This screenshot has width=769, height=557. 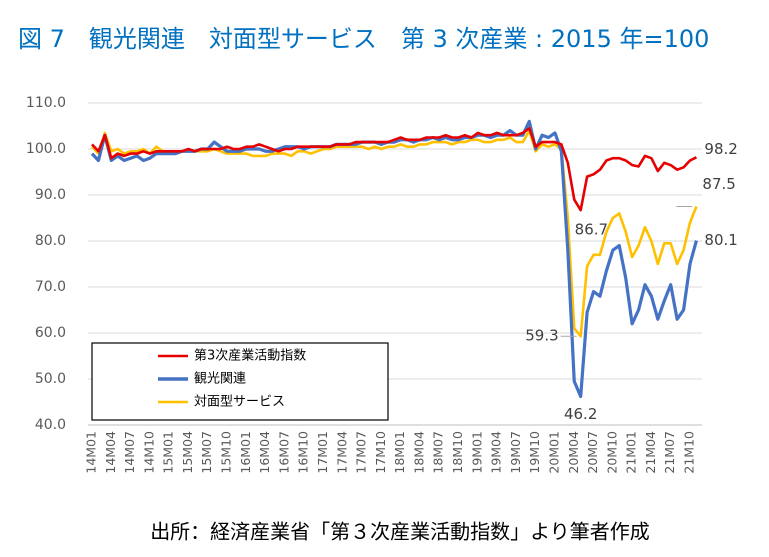 What do you see at coordinates (418, 452) in the screenshot?
I see `x-tick-label: 18M04` at bounding box center [418, 452].